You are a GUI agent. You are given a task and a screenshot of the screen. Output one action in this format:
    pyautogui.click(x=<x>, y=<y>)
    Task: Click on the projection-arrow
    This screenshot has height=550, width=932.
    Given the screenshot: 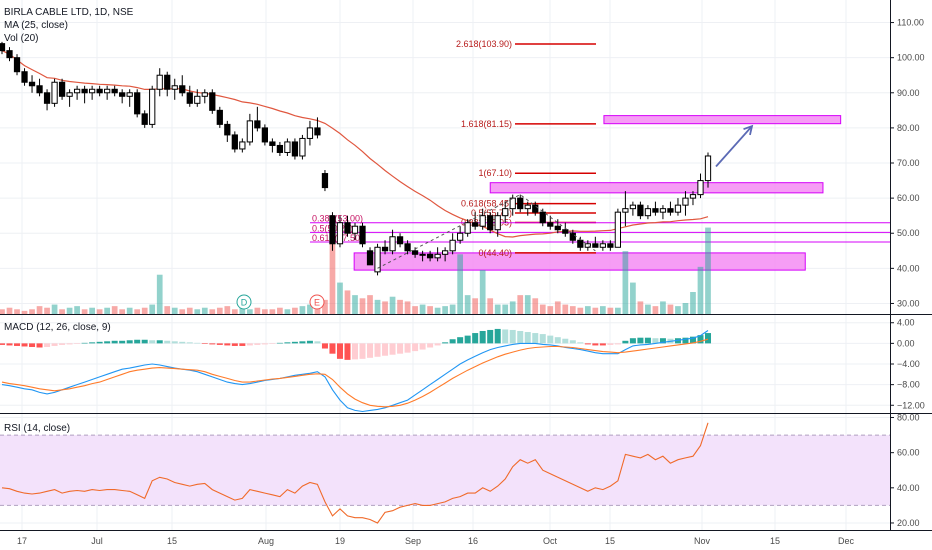 What is the action you would take?
    pyautogui.click(x=734, y=146)
    